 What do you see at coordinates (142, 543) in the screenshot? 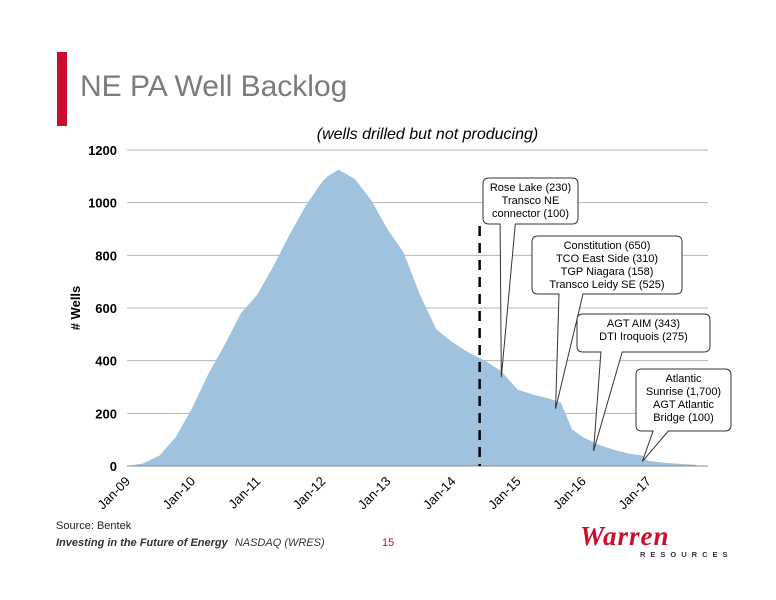
I see `footer-tagline: Investing in the Future of Energy` at bounding box center [142, 543].